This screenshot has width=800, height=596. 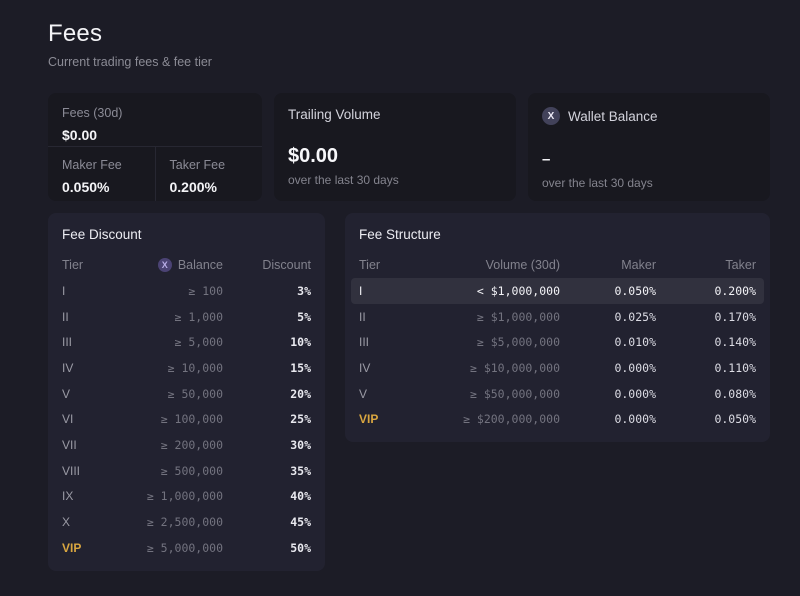 I want to click on page-title: Fees, so click(x=75, y=33).